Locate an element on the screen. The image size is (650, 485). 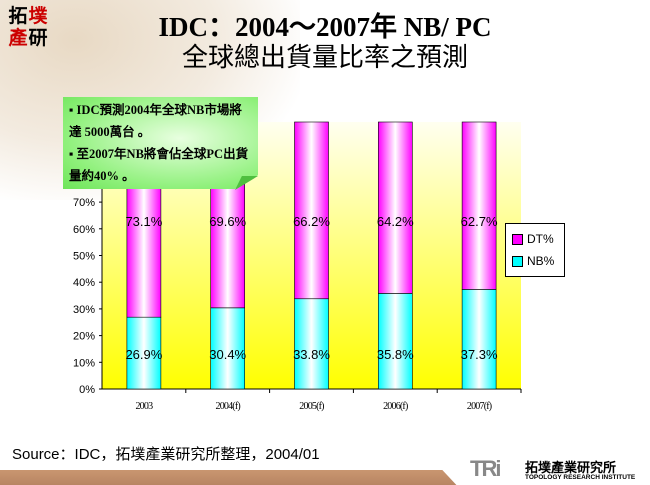
data-label: 37.3% is located at coordinates (479, 354).